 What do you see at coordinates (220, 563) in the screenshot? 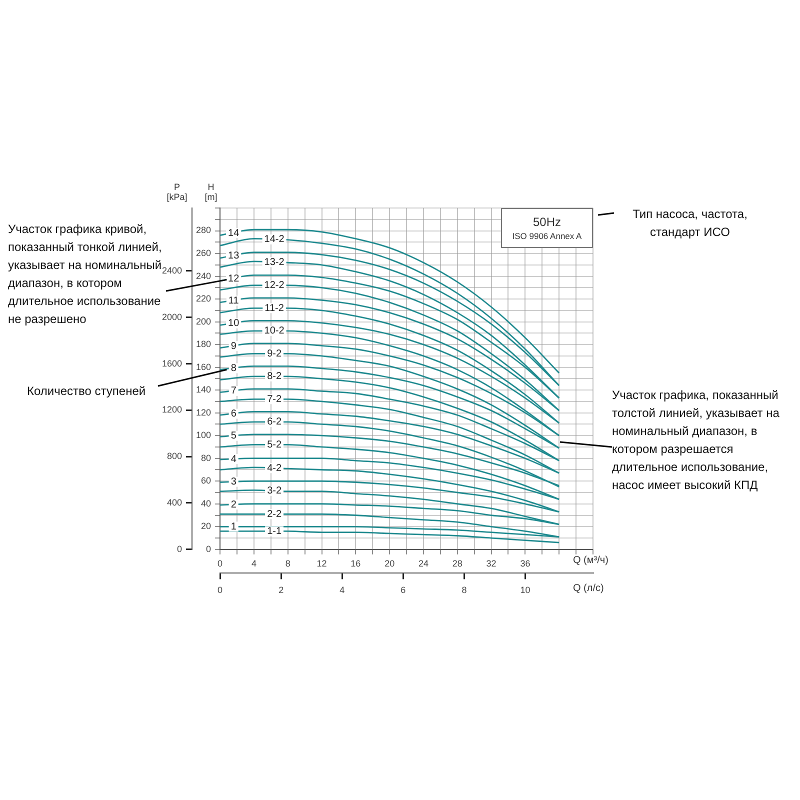
I see `x-tick-label: 0` at bounding box center [220, 563].